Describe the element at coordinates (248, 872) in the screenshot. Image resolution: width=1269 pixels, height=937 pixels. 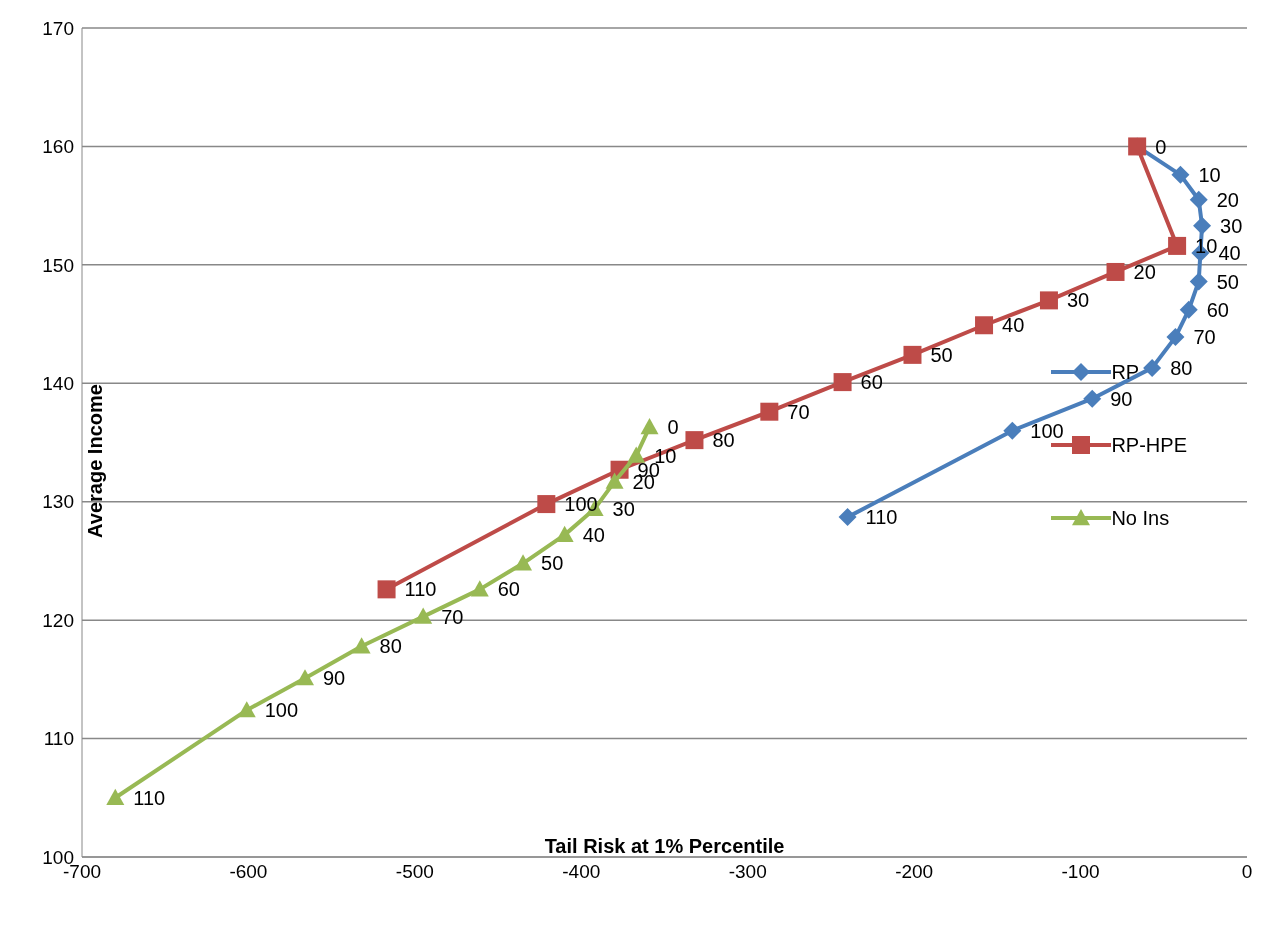
I see `x-tick-label: -600` at that location.